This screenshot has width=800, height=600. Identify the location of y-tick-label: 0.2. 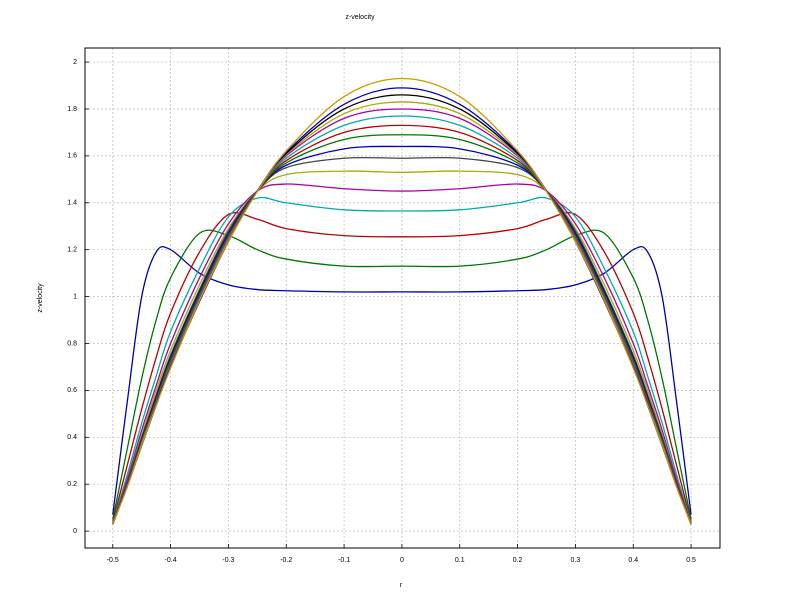
(72, 484).